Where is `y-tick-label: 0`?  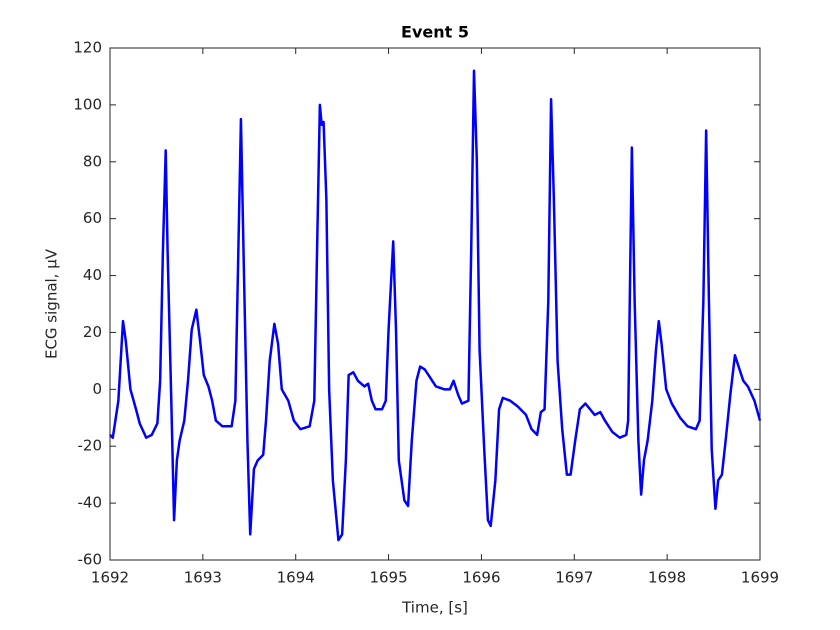
y-tick-label: 0 is located at coordinates (97, 389).